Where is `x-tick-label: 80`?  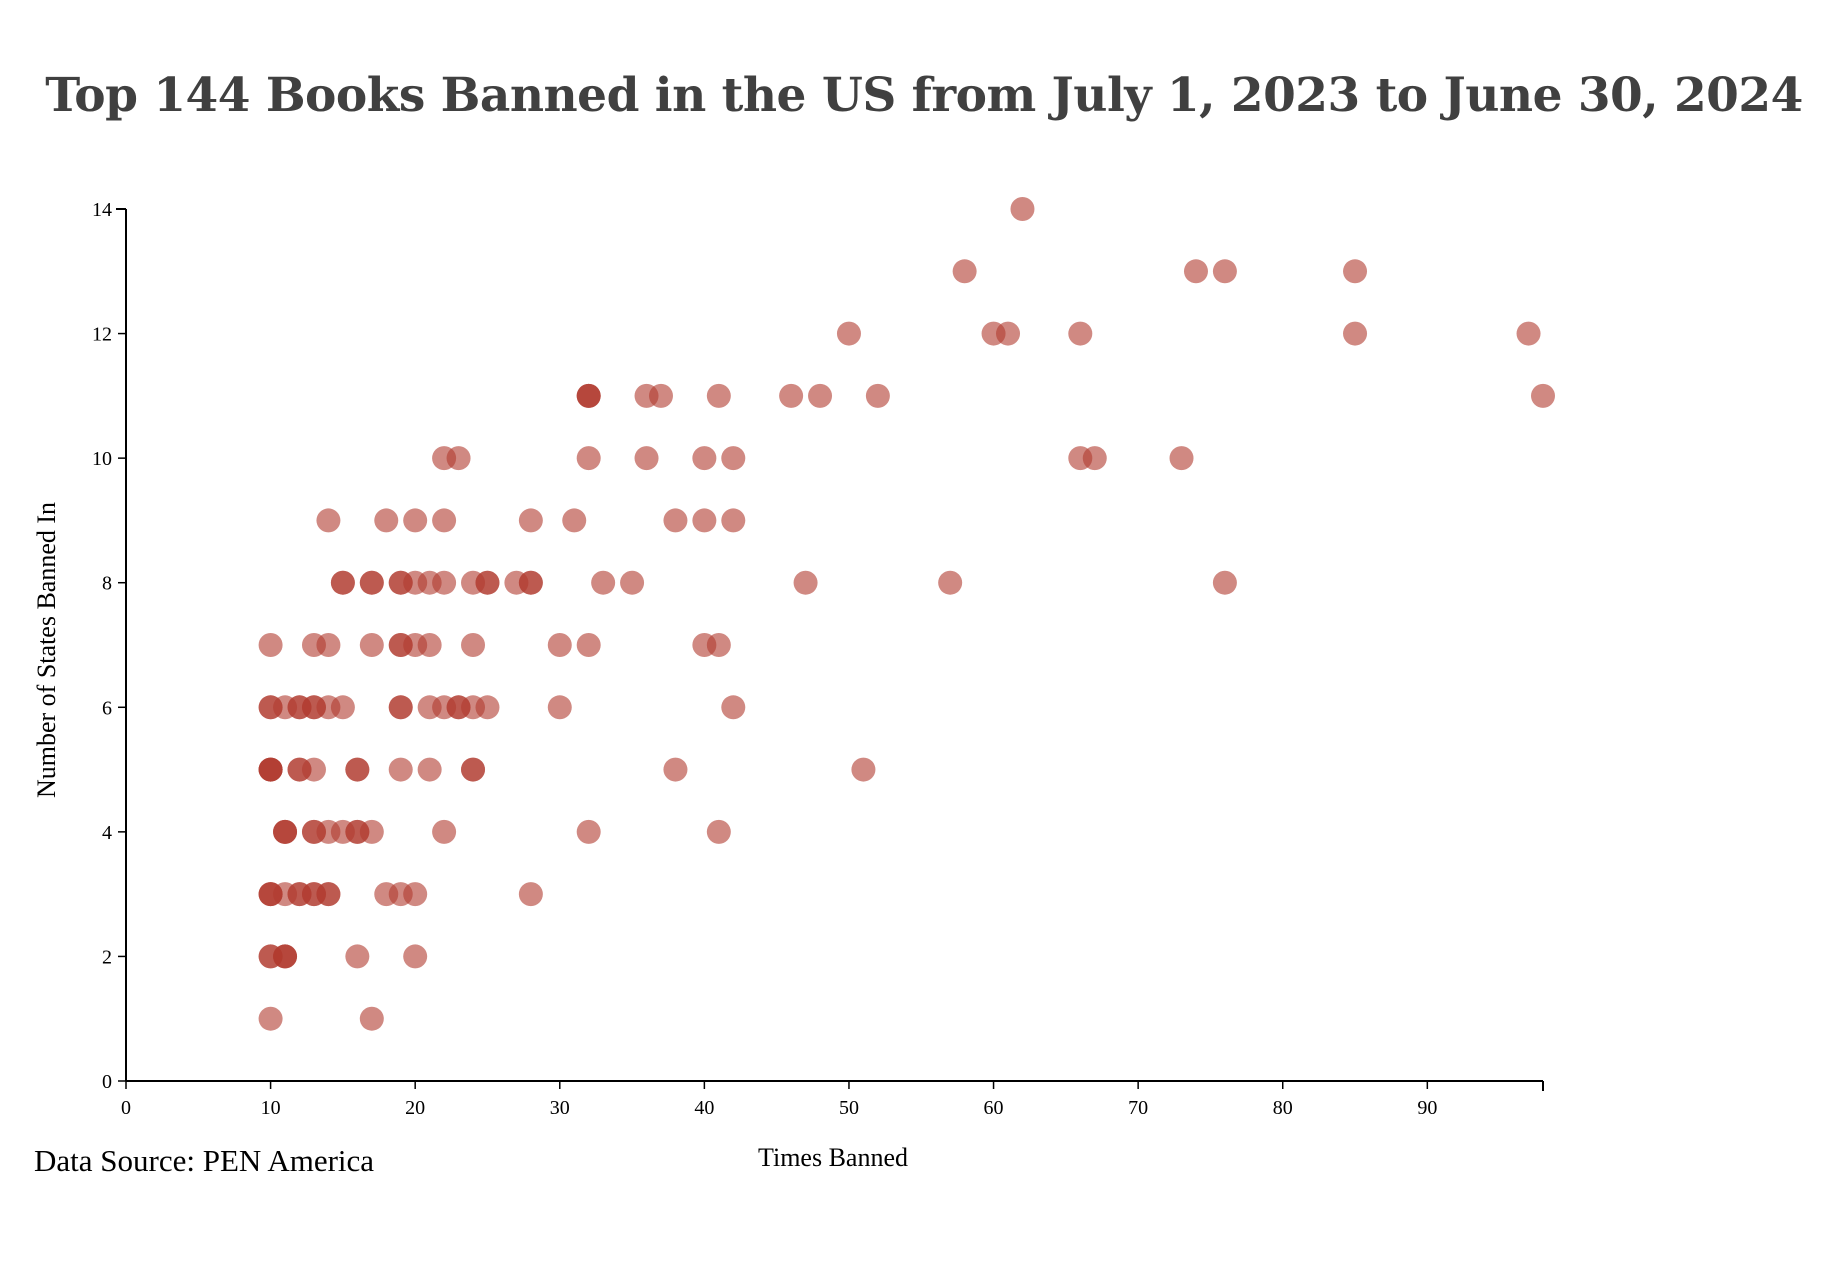 x-tick-label: 80 is located at coordinates (1283, 1108).